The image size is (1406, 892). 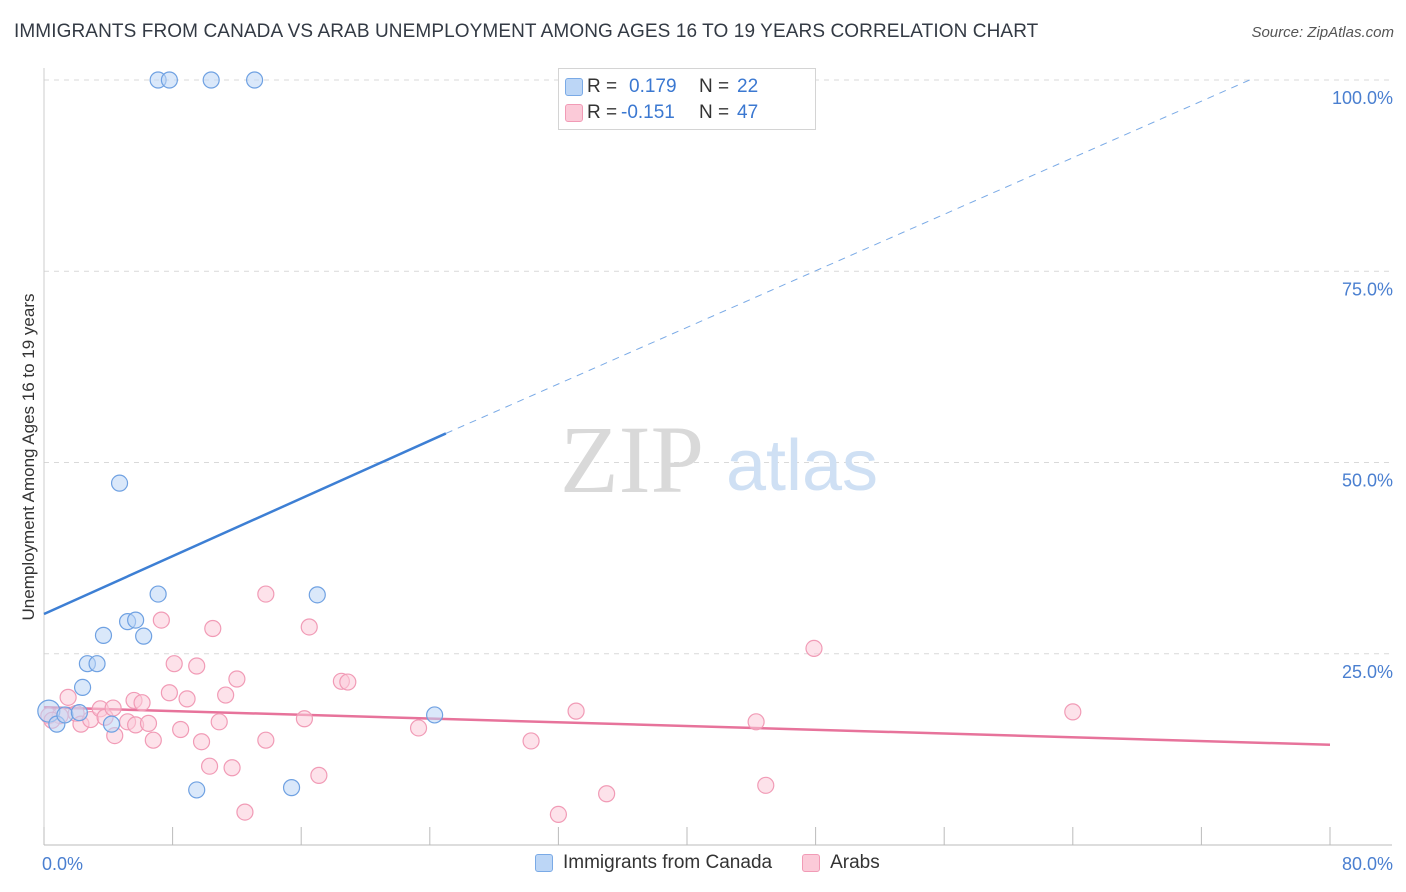 I want to click on source-label: Source: ZipAtlas.com, so click(x=1322, y=32).